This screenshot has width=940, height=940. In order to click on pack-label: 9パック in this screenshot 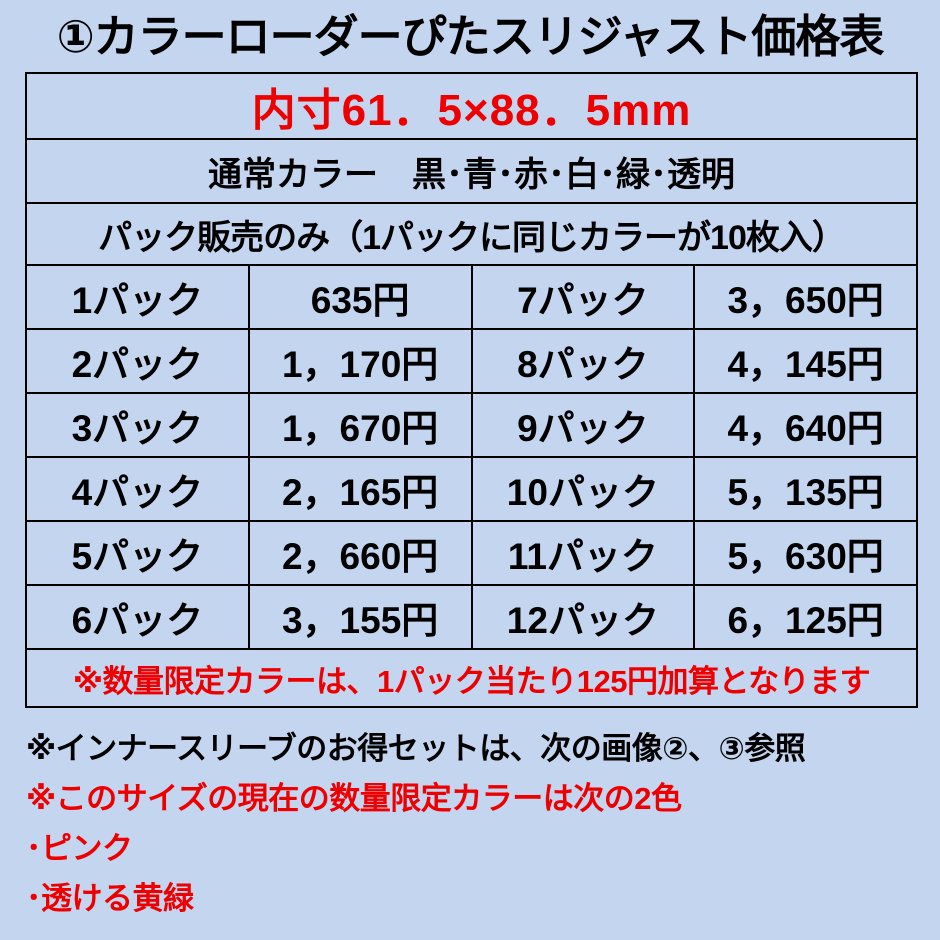, I will do `click(583, 425)`.